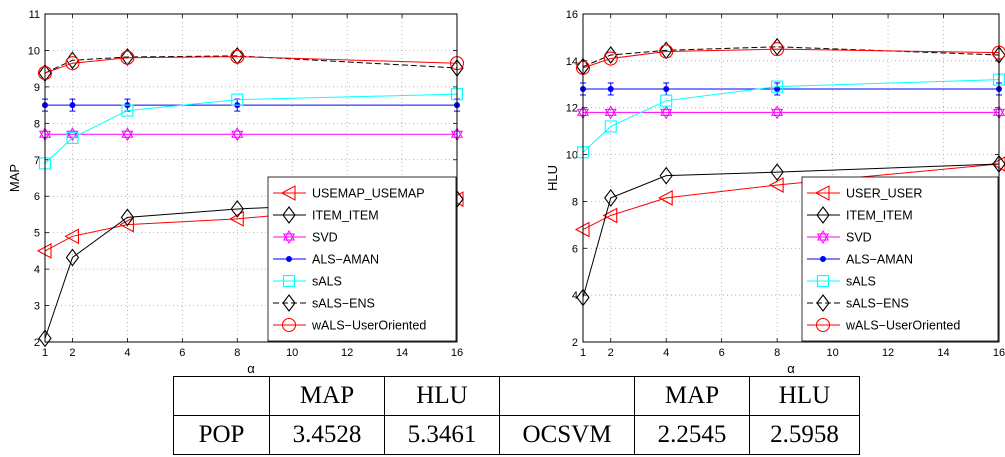 This screenshot has height=457, width=1005. Describe the element at coordinates (572, 62) in the screenshot. I see `y-tick-label: 14` at that location.